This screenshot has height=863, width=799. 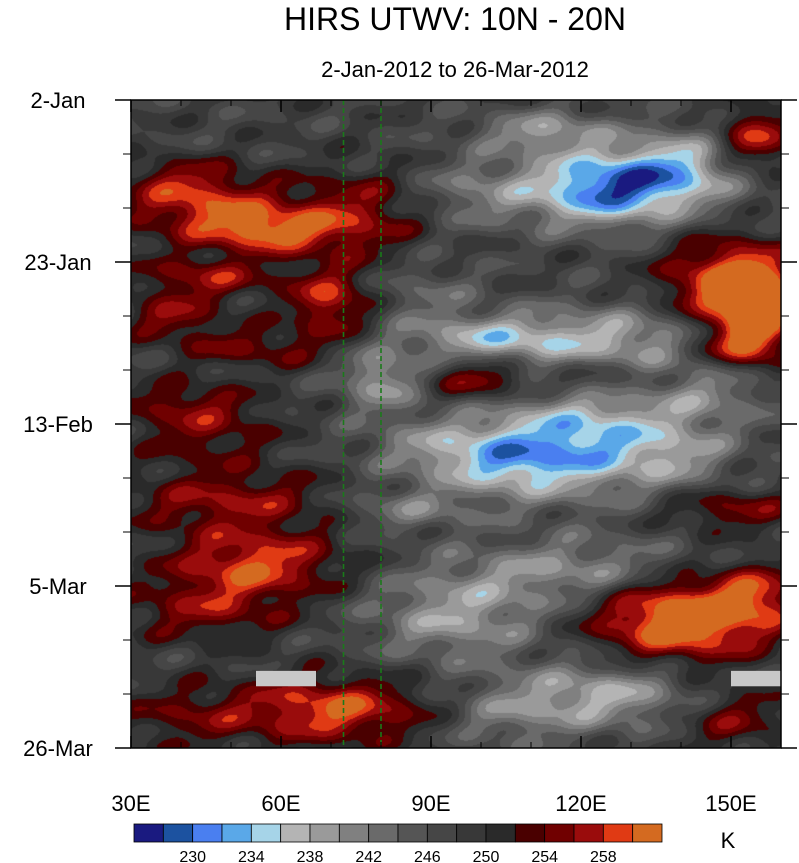 I want to click on x-tick-label: 120E, so click(x=580, y=803).